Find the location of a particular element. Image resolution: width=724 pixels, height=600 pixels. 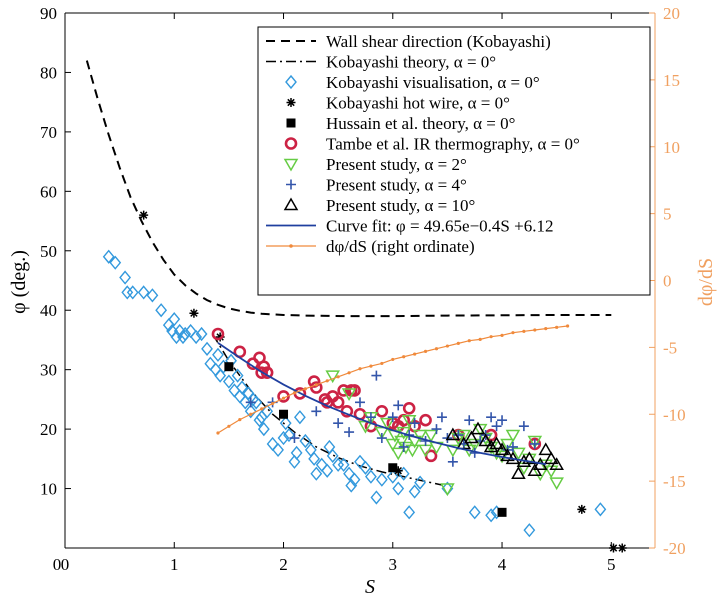

series-line is located at coordinates (327, 409).